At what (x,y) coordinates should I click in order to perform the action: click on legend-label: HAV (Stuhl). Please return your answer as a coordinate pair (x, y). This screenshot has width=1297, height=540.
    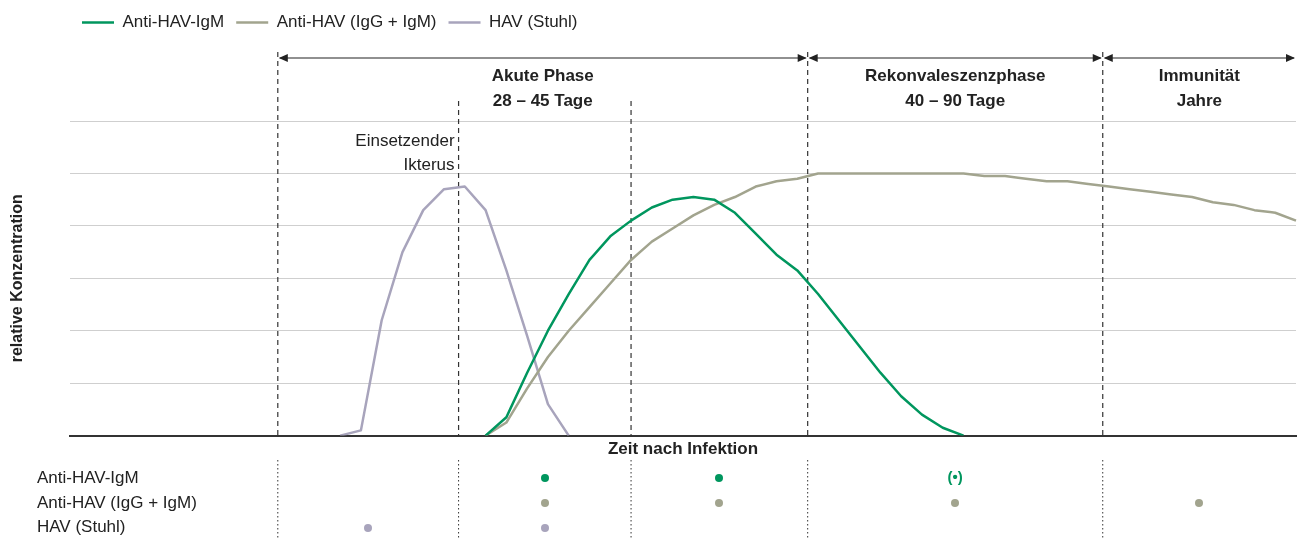
    Looking at the image, I should click on (533, 22).